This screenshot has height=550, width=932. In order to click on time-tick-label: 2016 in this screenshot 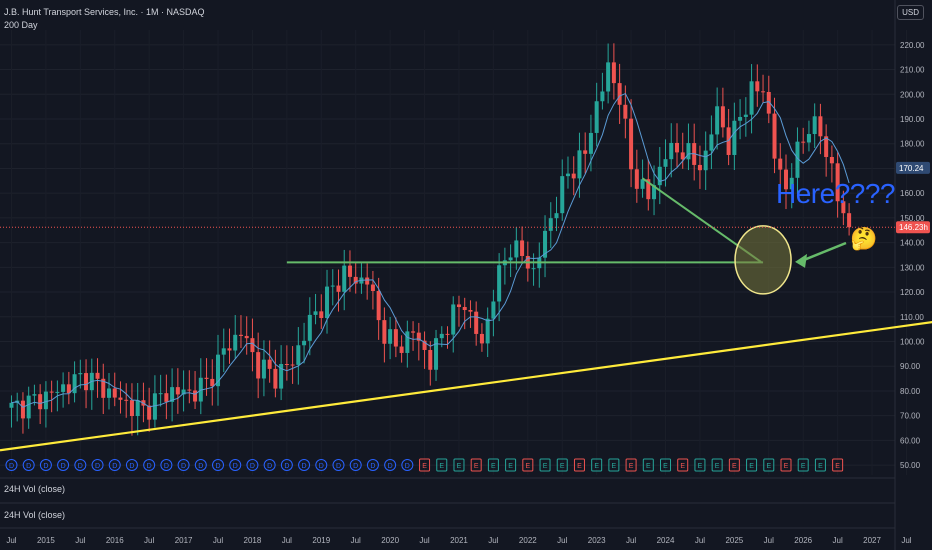, I will do `click(115, 540)`.